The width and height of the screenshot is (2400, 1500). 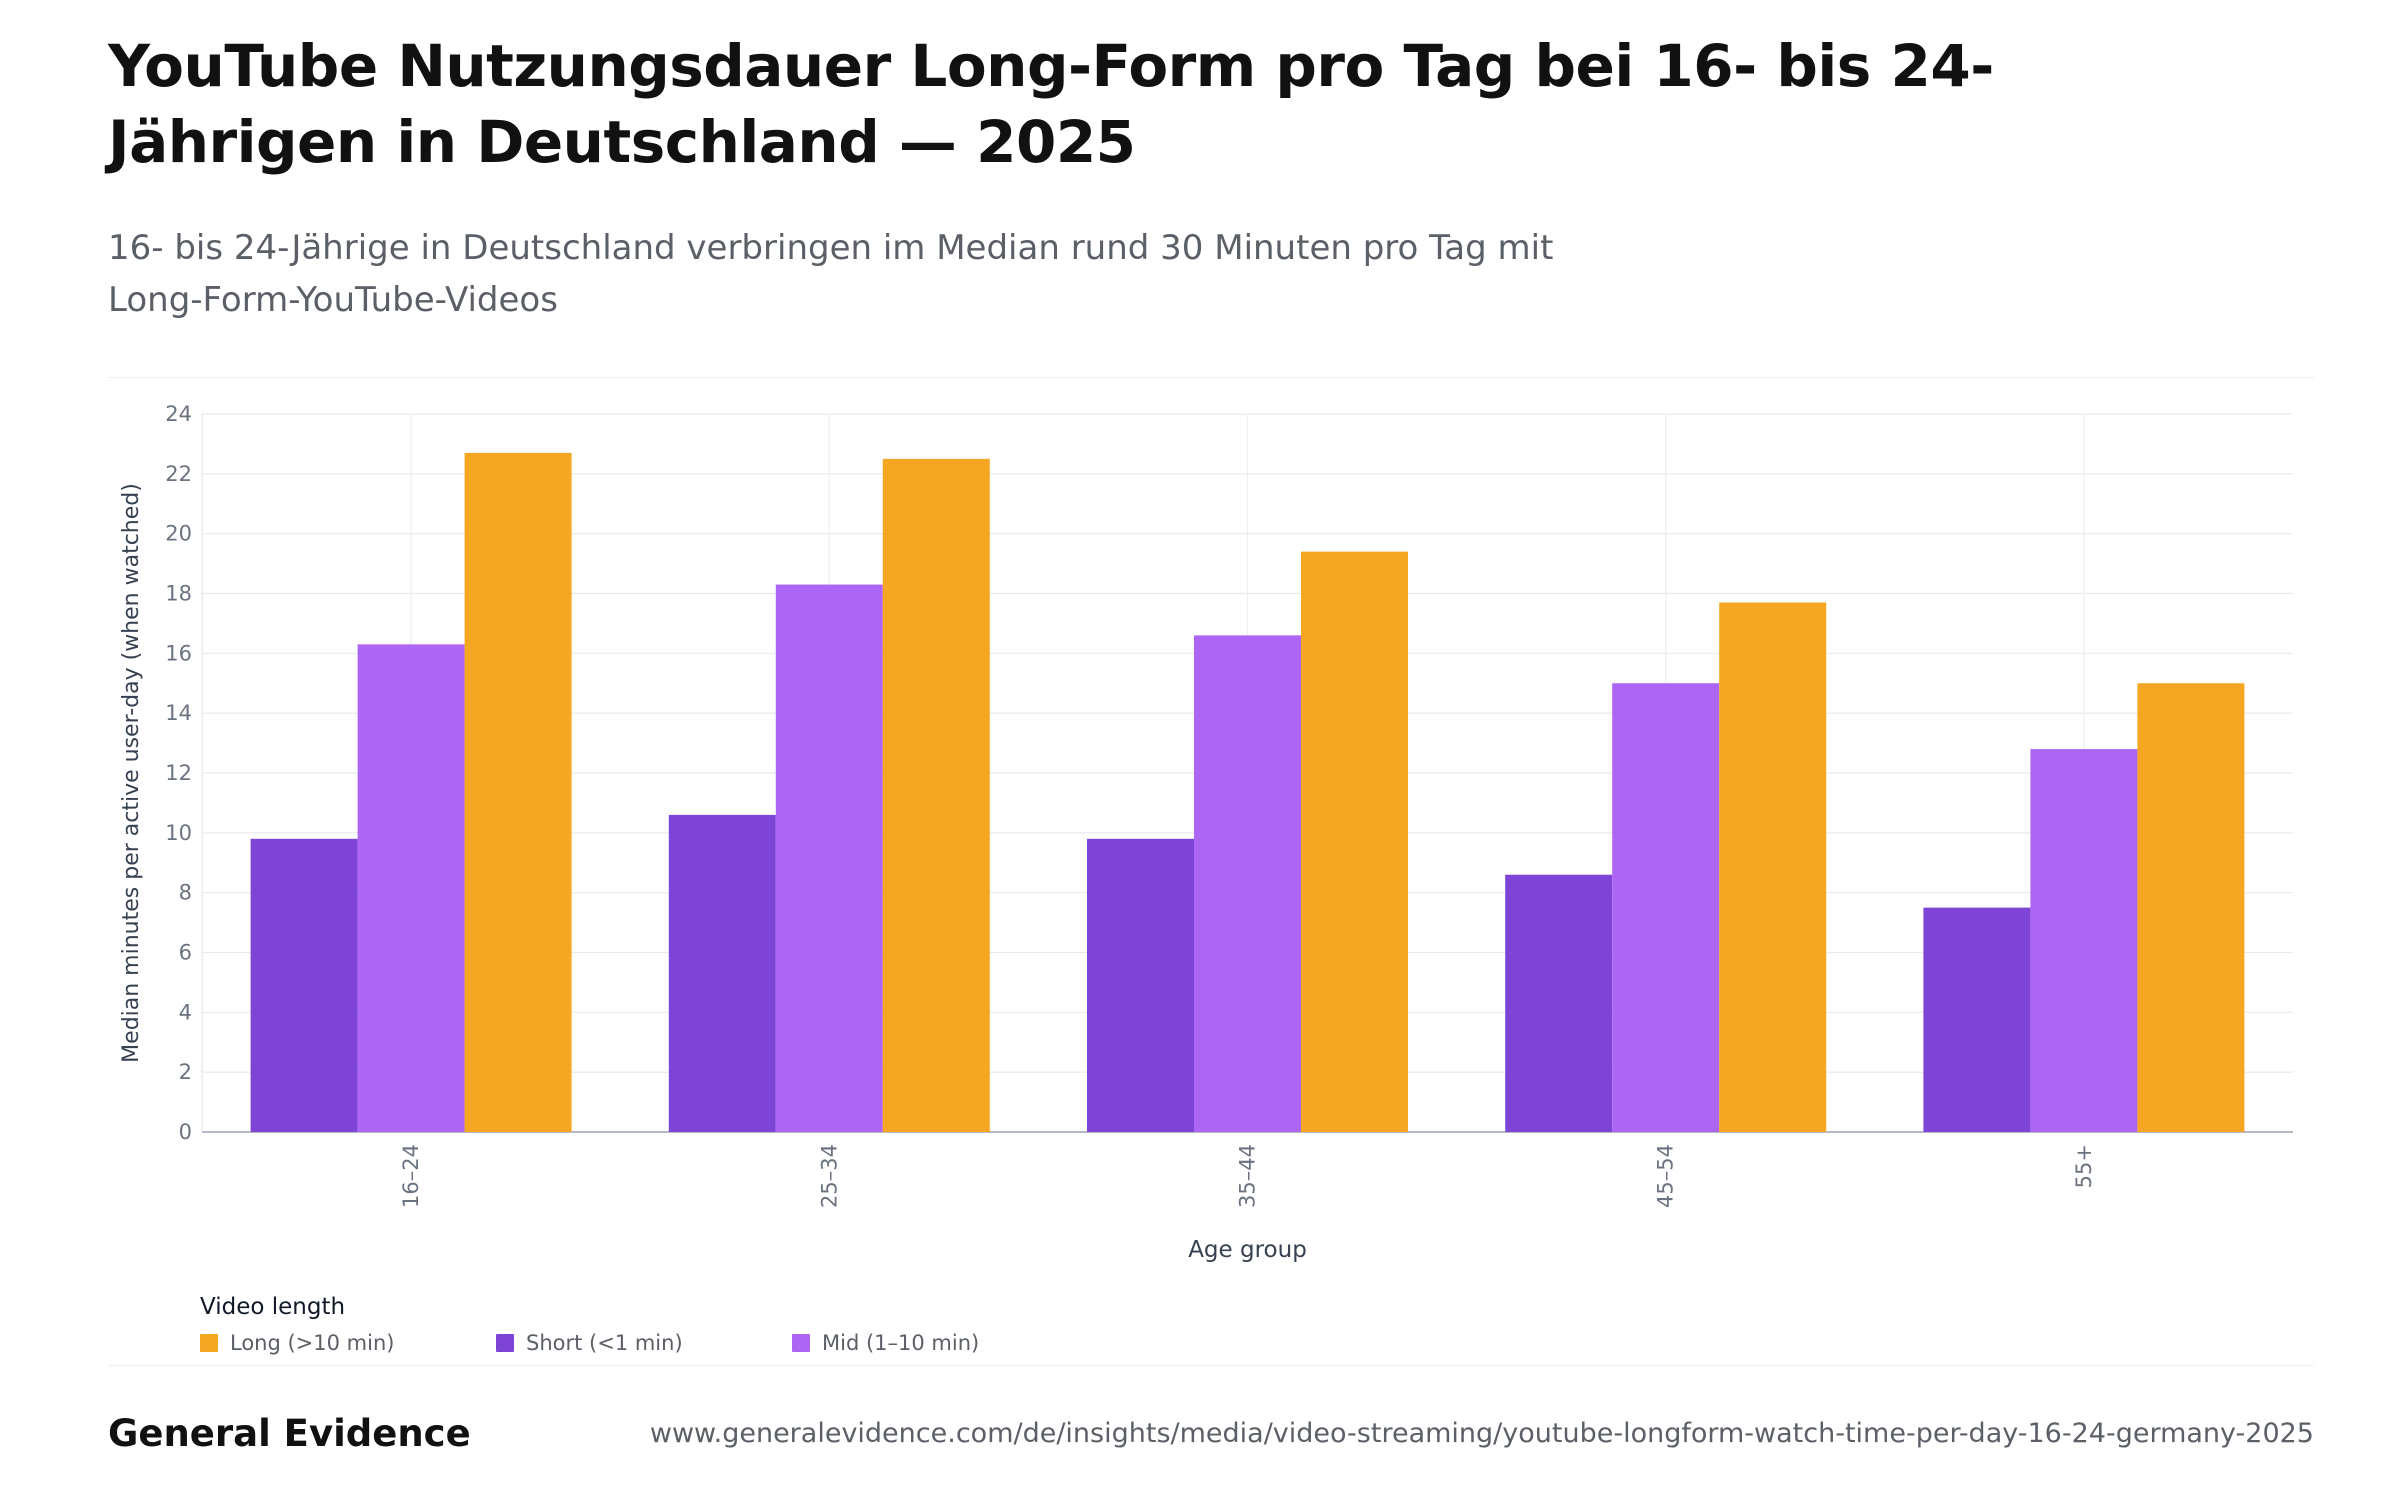 I want to click on y-tick-label: 4, so click(x=185, y=1012).